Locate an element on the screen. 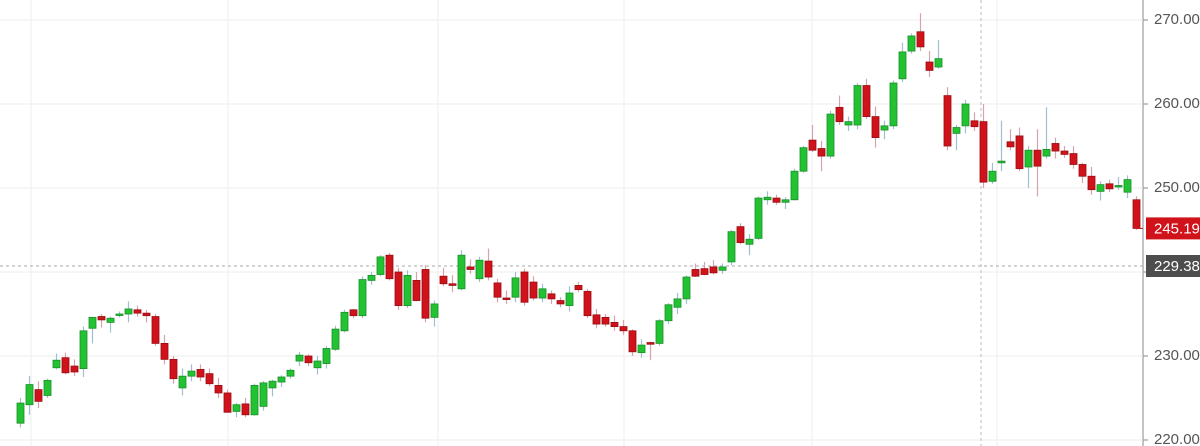  y-tick-label: 260.00 is located at coordinates (1177, 103).